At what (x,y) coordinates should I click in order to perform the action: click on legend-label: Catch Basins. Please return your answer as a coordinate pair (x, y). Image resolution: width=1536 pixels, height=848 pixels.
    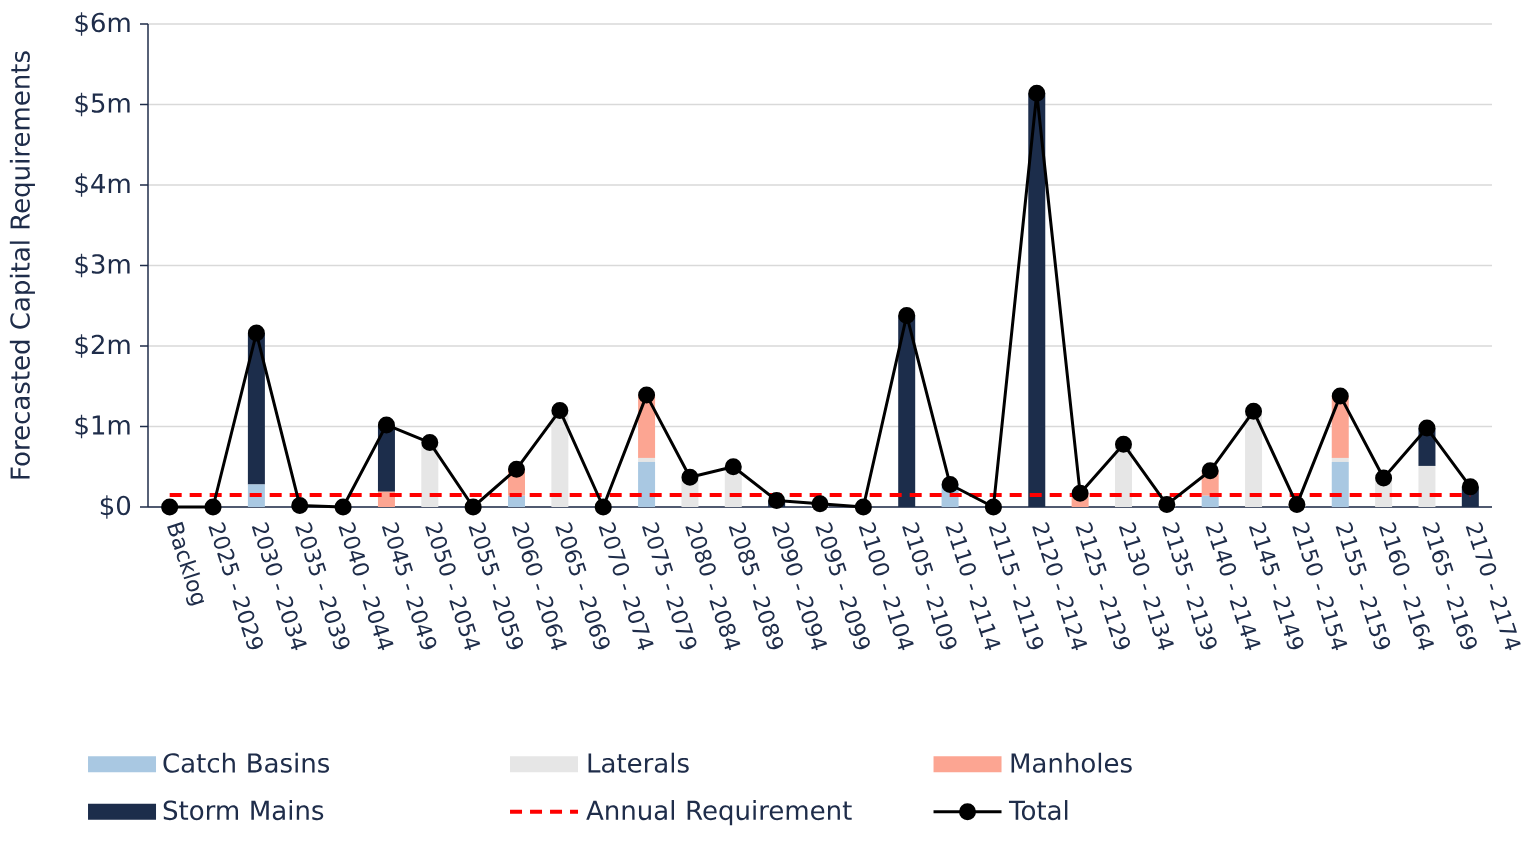
    Looking at the image, I should click on (246, 762).